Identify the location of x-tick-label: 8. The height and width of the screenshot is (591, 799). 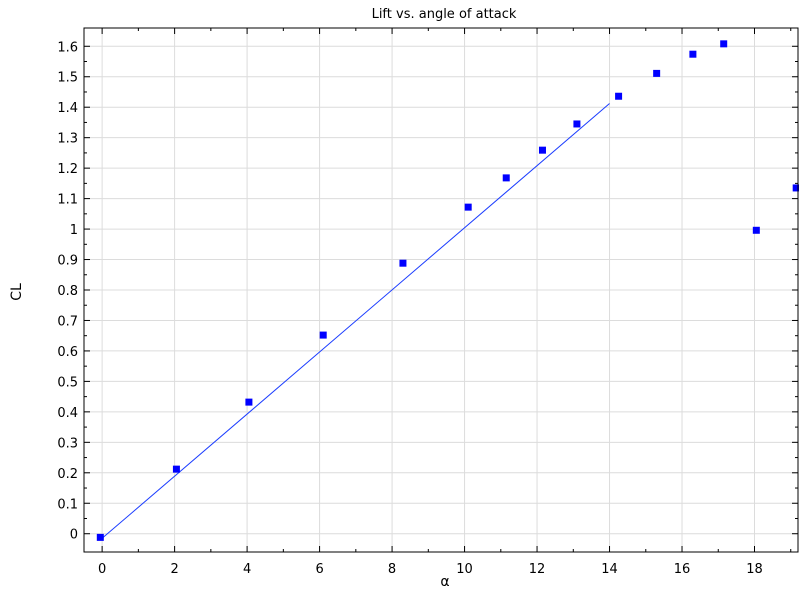
(392, 569).